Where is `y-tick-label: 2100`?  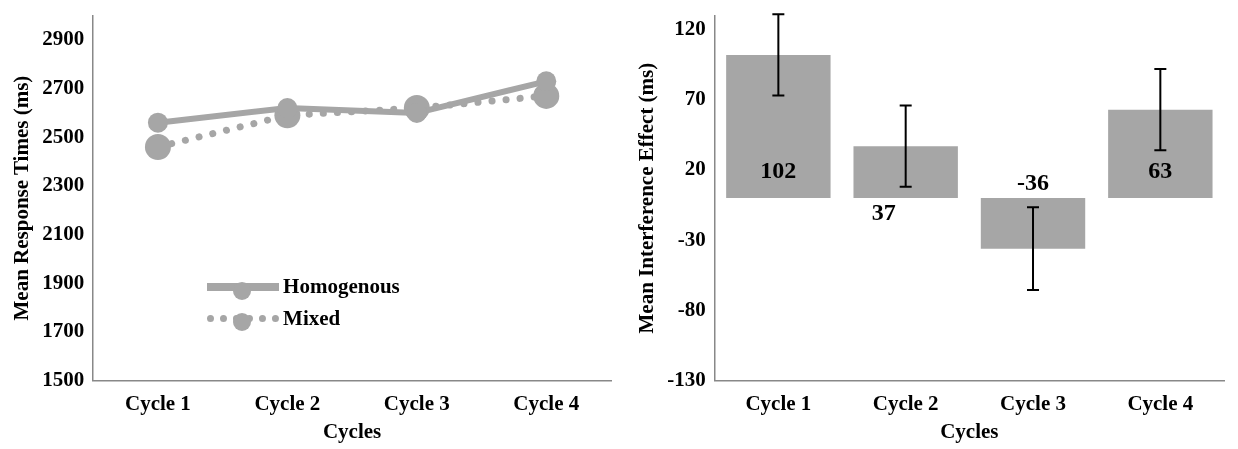 y-tick-label: 2100 is located at coordinates (63, 233).